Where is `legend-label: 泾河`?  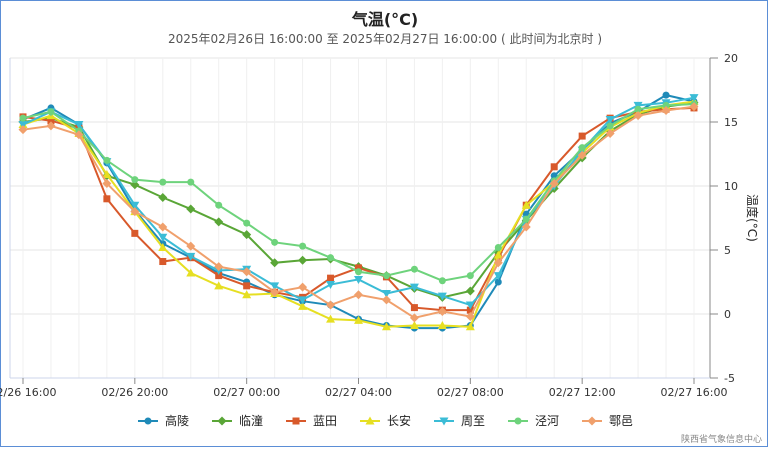 legend-label: 泾河 is located at coordinates (547, 421).